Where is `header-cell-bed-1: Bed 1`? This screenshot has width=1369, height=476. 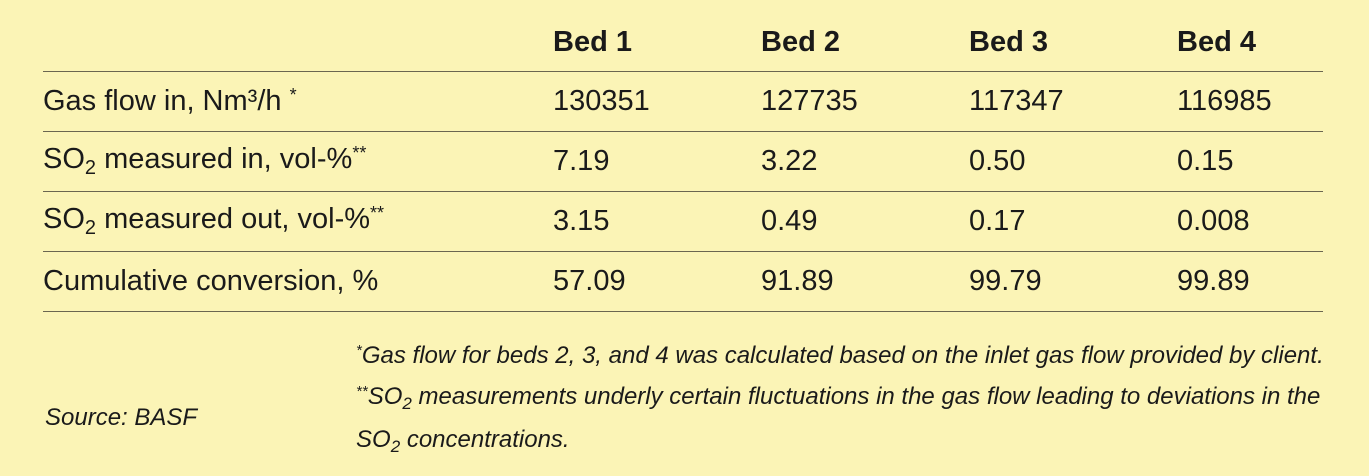
header-cell-bed-1: Bed 1 is located at coordinates (657, 43).